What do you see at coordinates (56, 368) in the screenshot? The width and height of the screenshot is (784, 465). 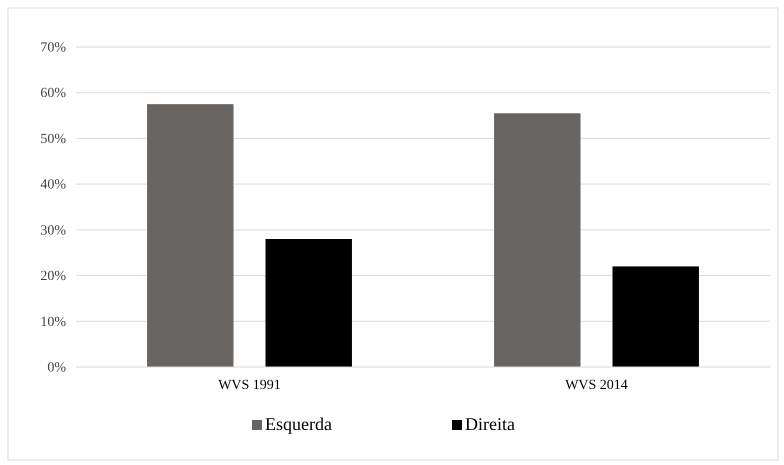 I see `y-tick-label: 0%` at bounding box center [56, 368].